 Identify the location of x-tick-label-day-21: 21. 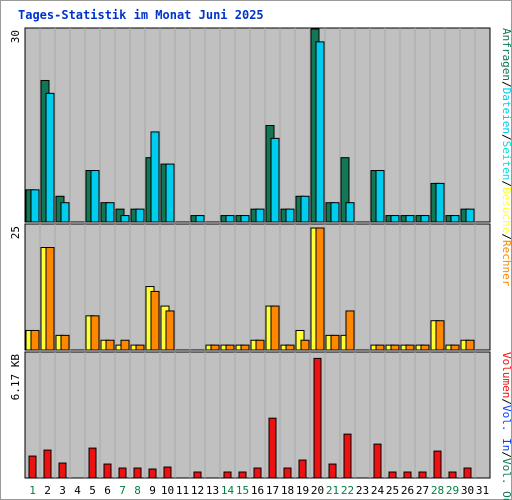
(332, 490).